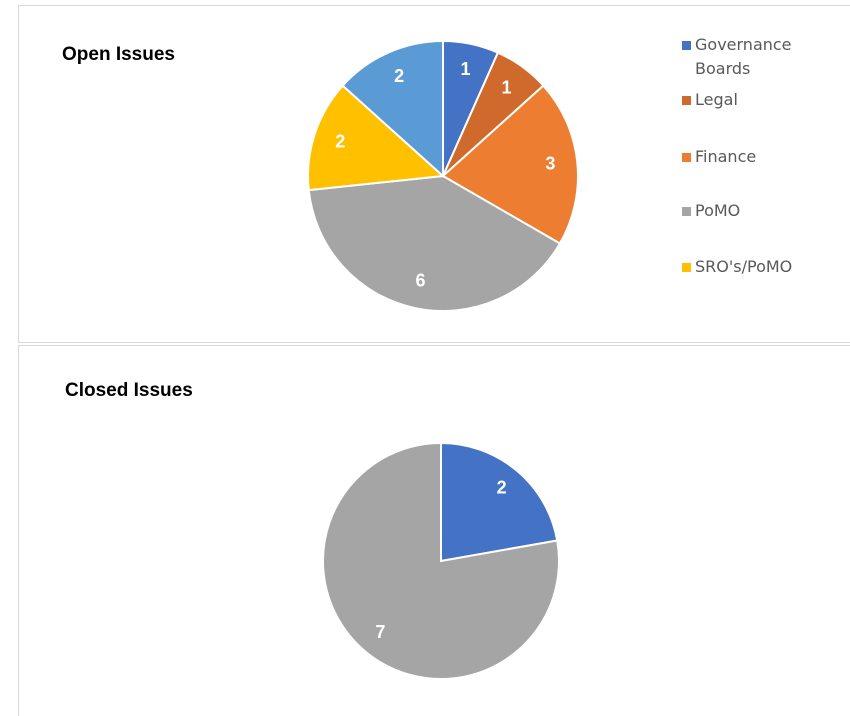 The image size is (850, 716). What do you see at coordinates (718, 210) in the screenshot?
I see `legend-label: PoMO` at bounding box center [718, 210].